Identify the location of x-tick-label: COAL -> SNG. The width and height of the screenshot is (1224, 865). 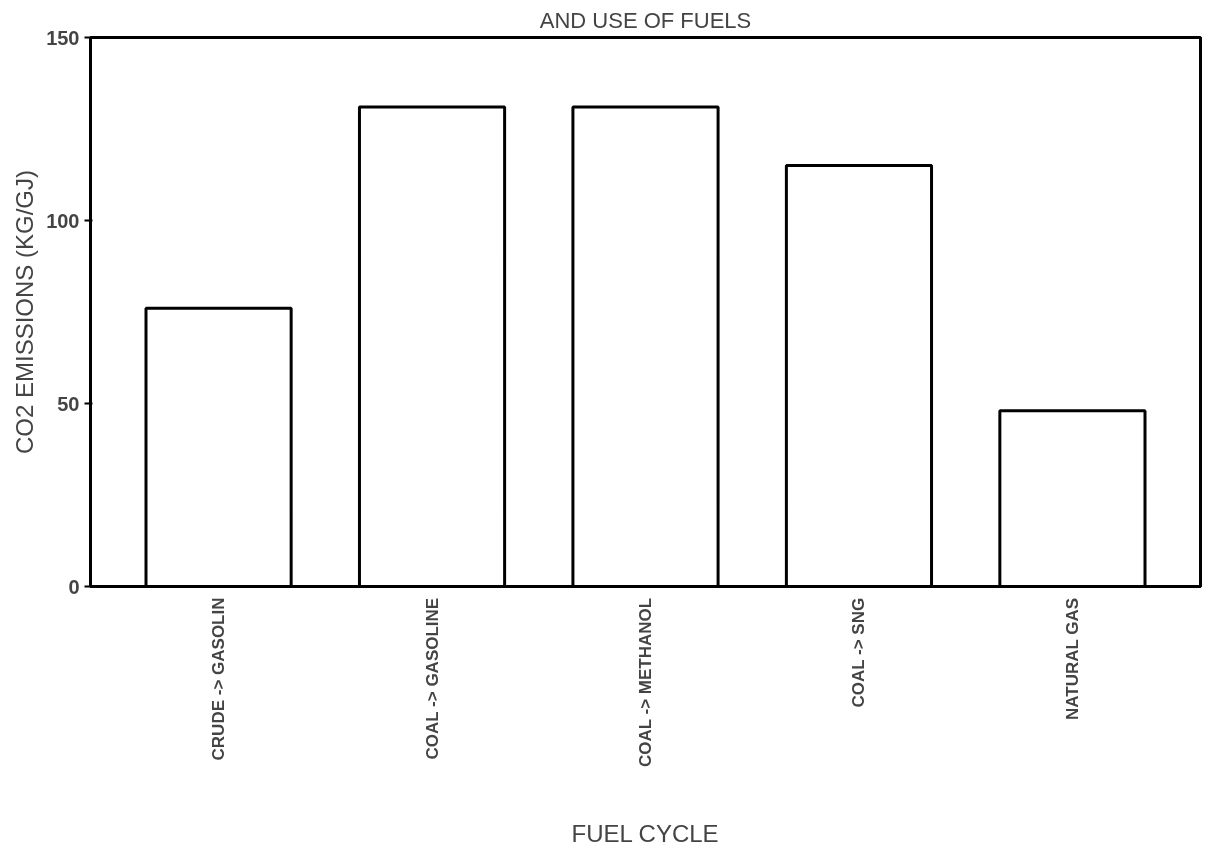
(859, 652).